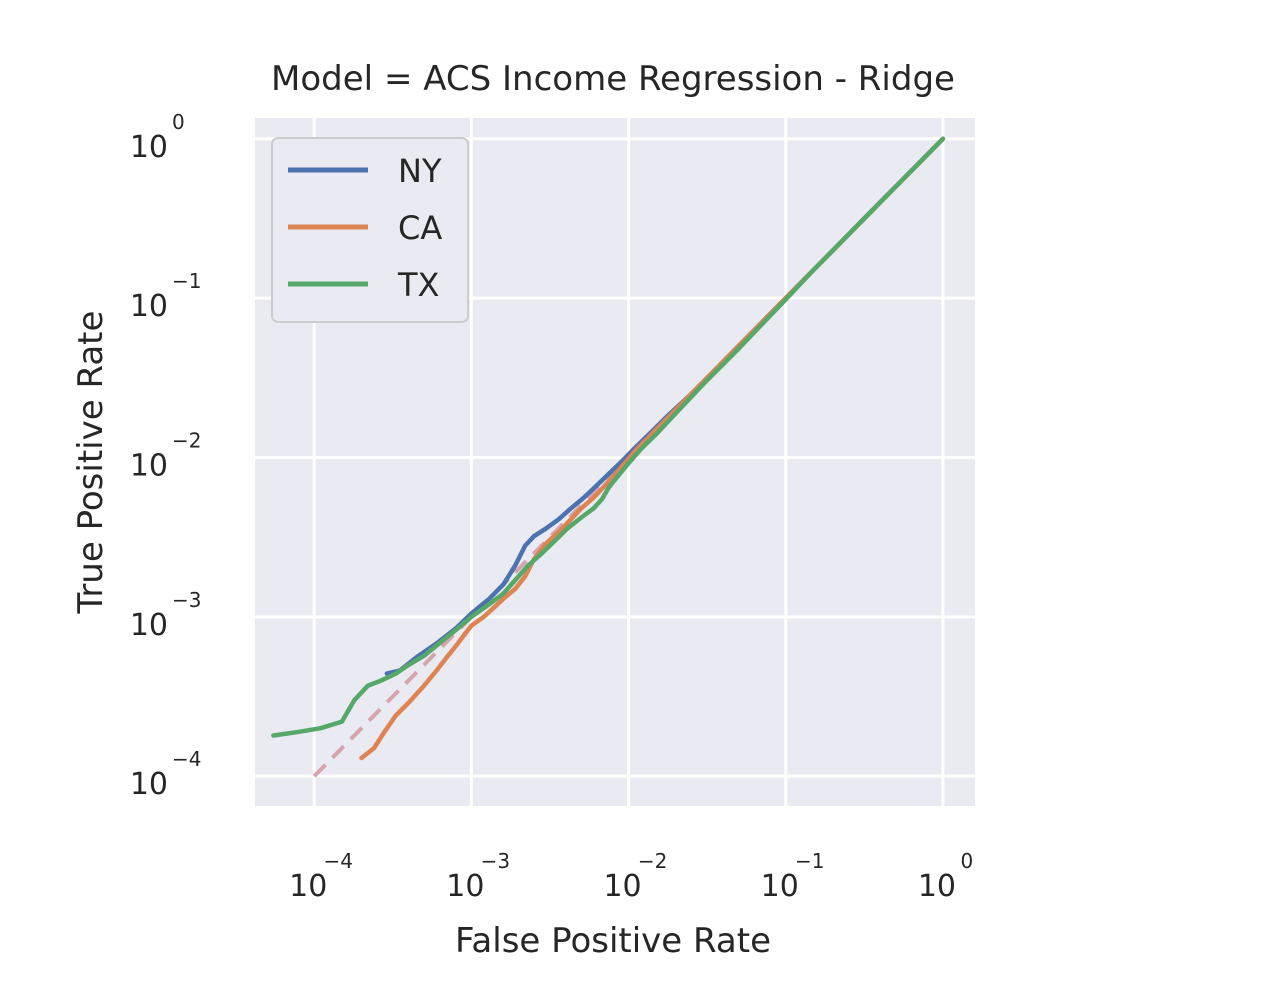 The height and width of the screenshot is (984, 1264). I want to click on x-tick-exponent: −1, so click(809, 861).